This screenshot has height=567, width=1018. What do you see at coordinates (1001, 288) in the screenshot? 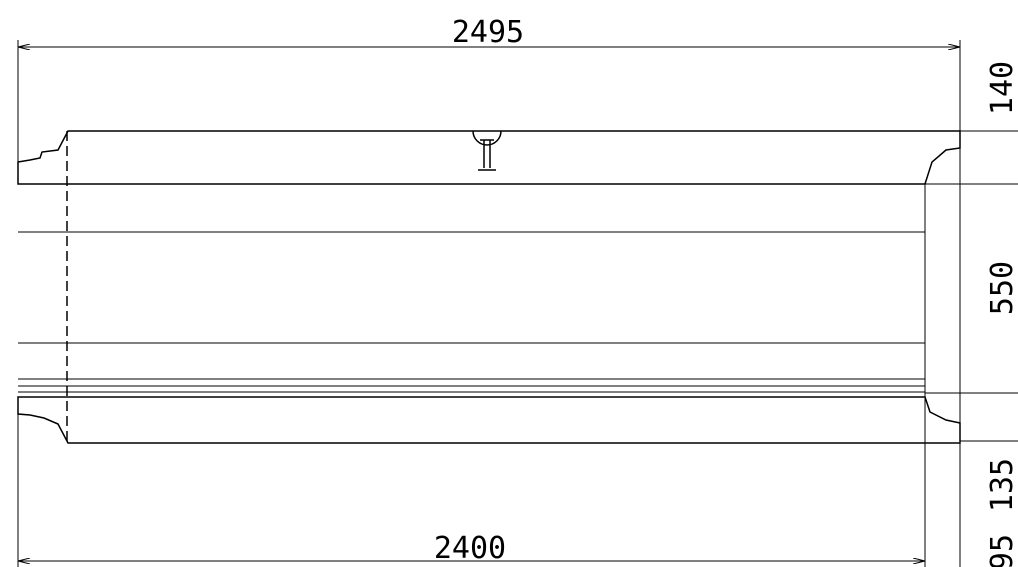
I see `dimension-label: 550` at bounding box center [1001, 288].